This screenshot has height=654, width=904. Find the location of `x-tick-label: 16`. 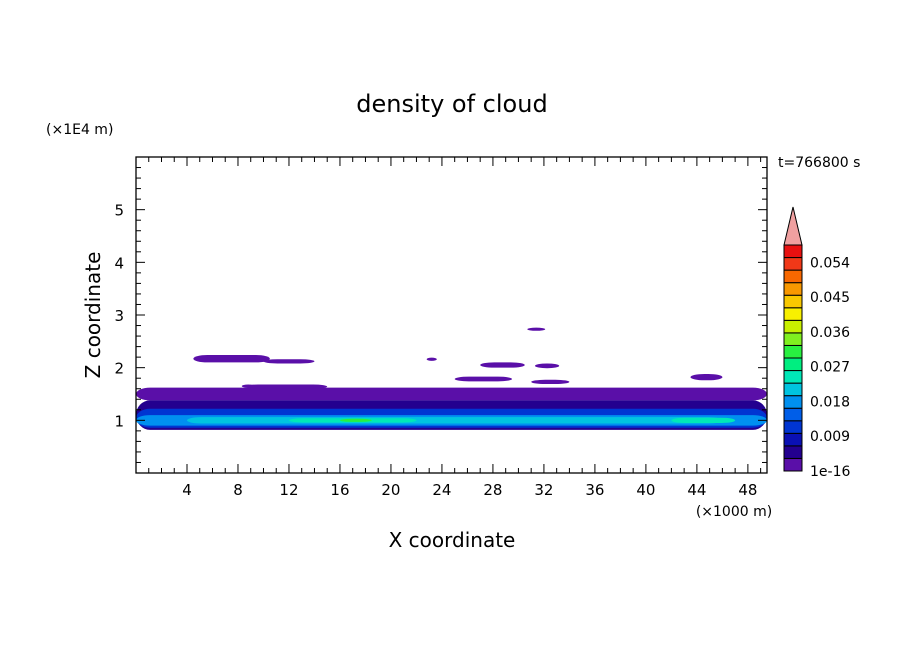

x-tick-label: 16 is located at coordinates (339, 490).